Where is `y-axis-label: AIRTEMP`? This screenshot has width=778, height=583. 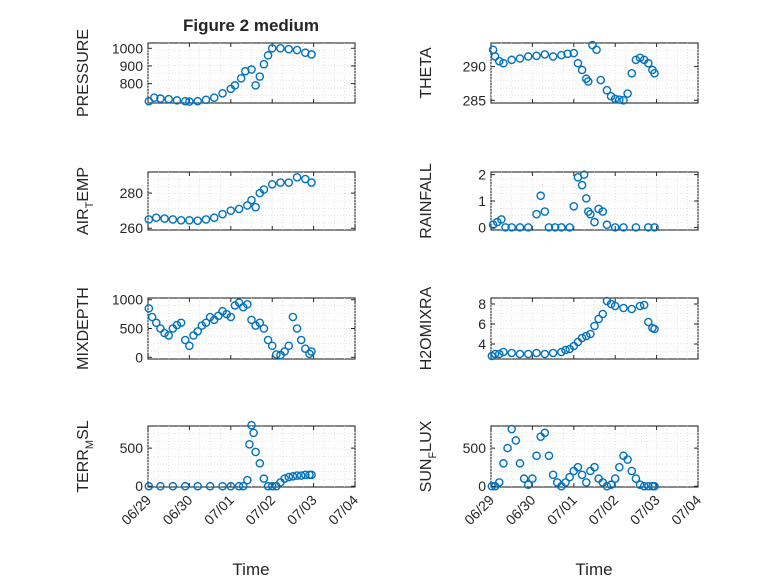
y-axis-label: AIRTEMP is located at coordinates (85, 201).